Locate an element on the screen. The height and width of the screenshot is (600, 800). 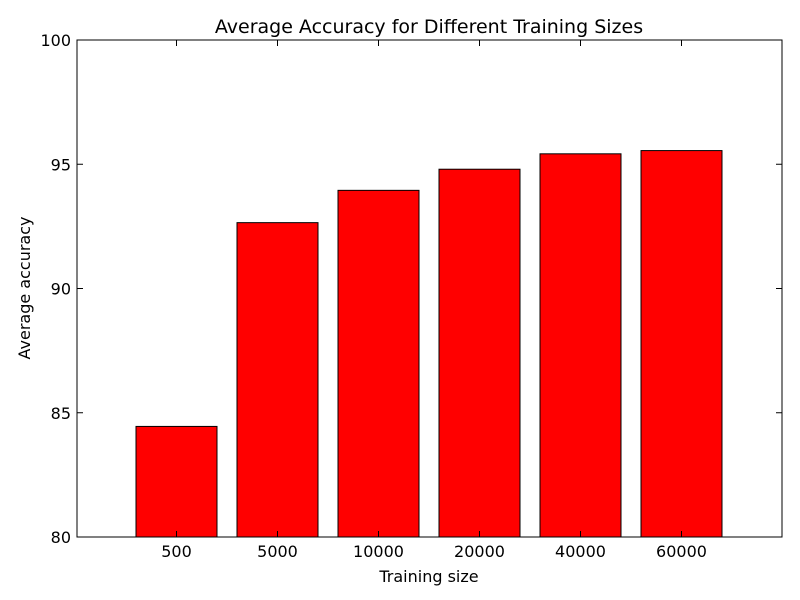
x-tick-label: 5000 is located at coordinates (277, 551).